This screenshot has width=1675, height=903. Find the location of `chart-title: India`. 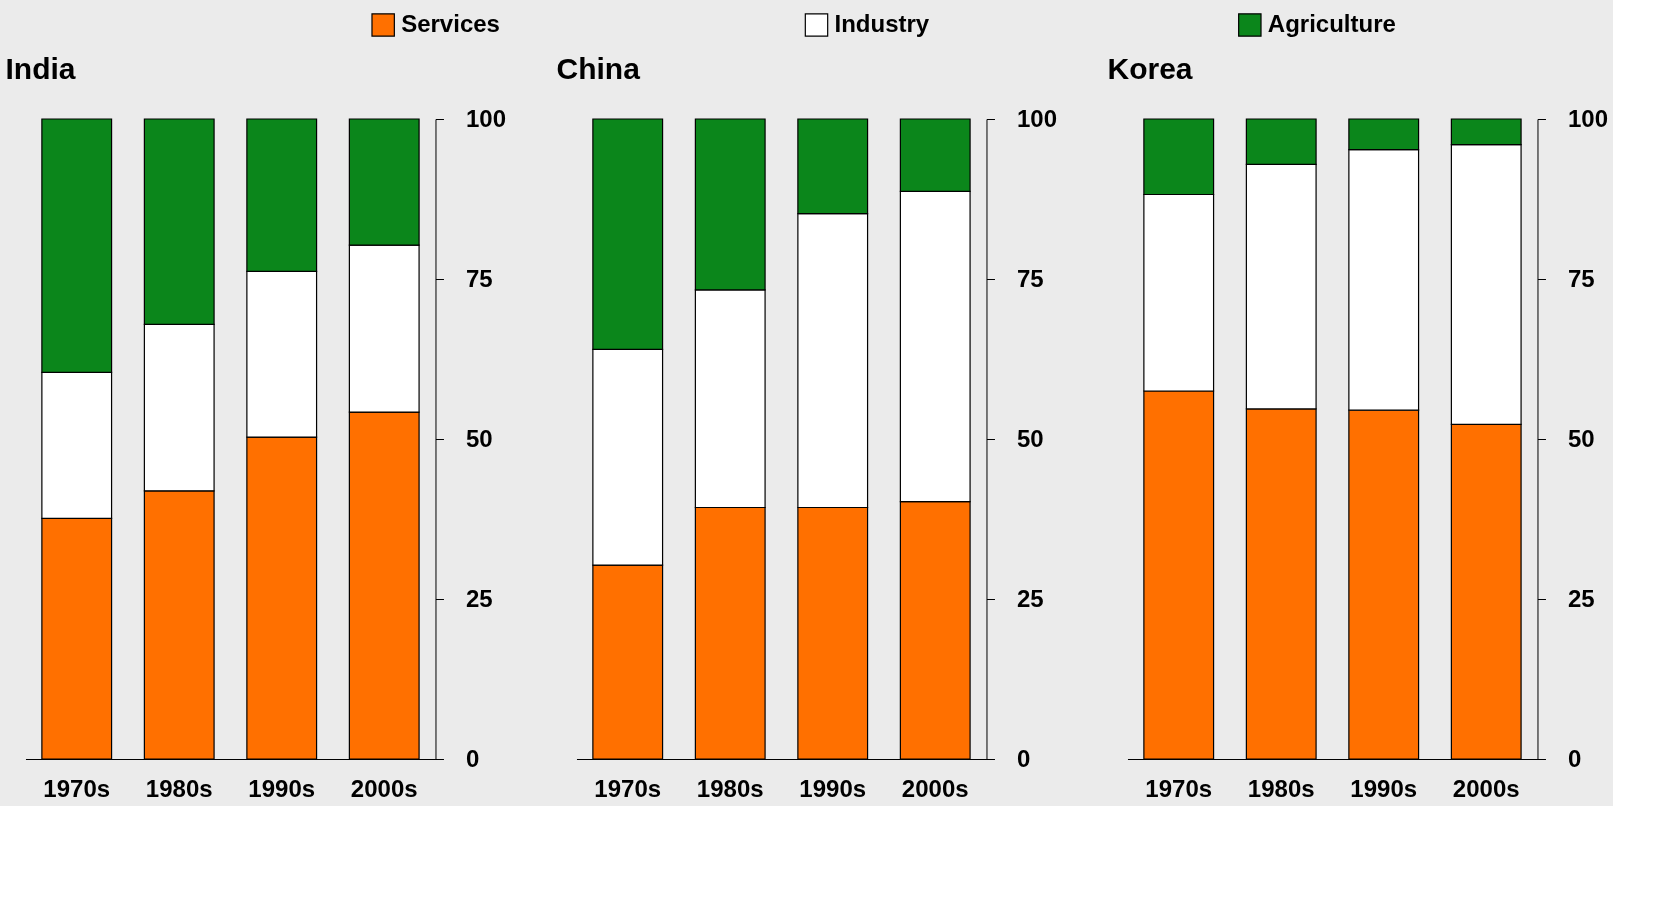

chart-title: India is located at coordinates (40, 68).